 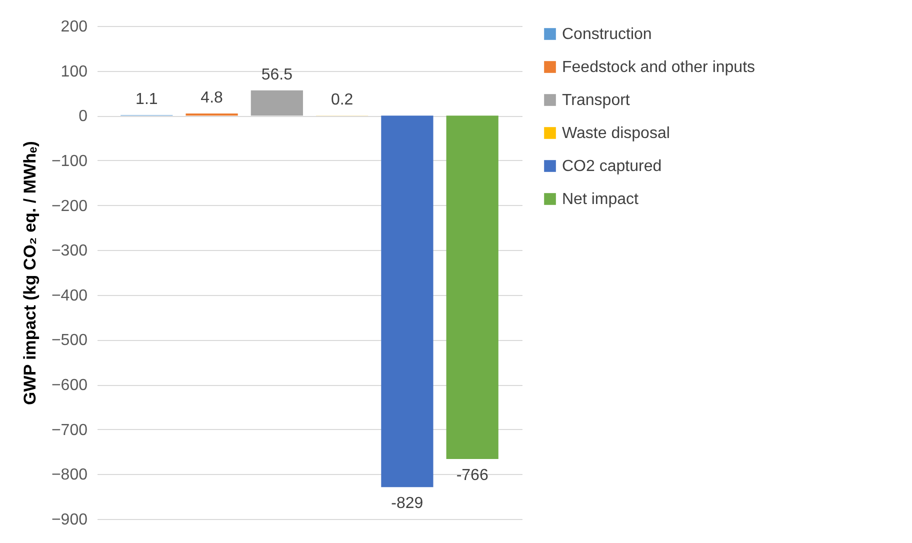 I want to click on legend-label: CO2 captured, so click(x=612, y=166).